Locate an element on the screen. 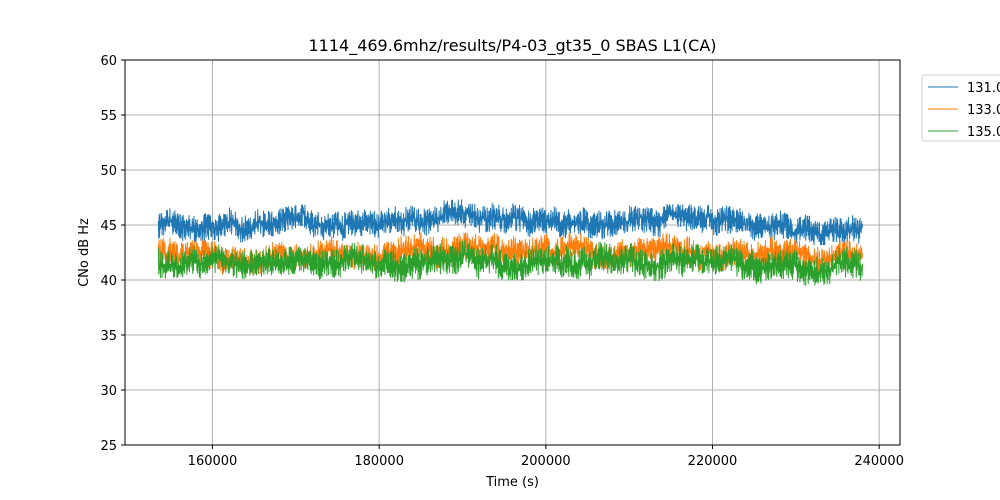 Image resolution: width=1000 pixels, height=500 pixels. y-tick-label: 45 is located at coordinates (108, 226).